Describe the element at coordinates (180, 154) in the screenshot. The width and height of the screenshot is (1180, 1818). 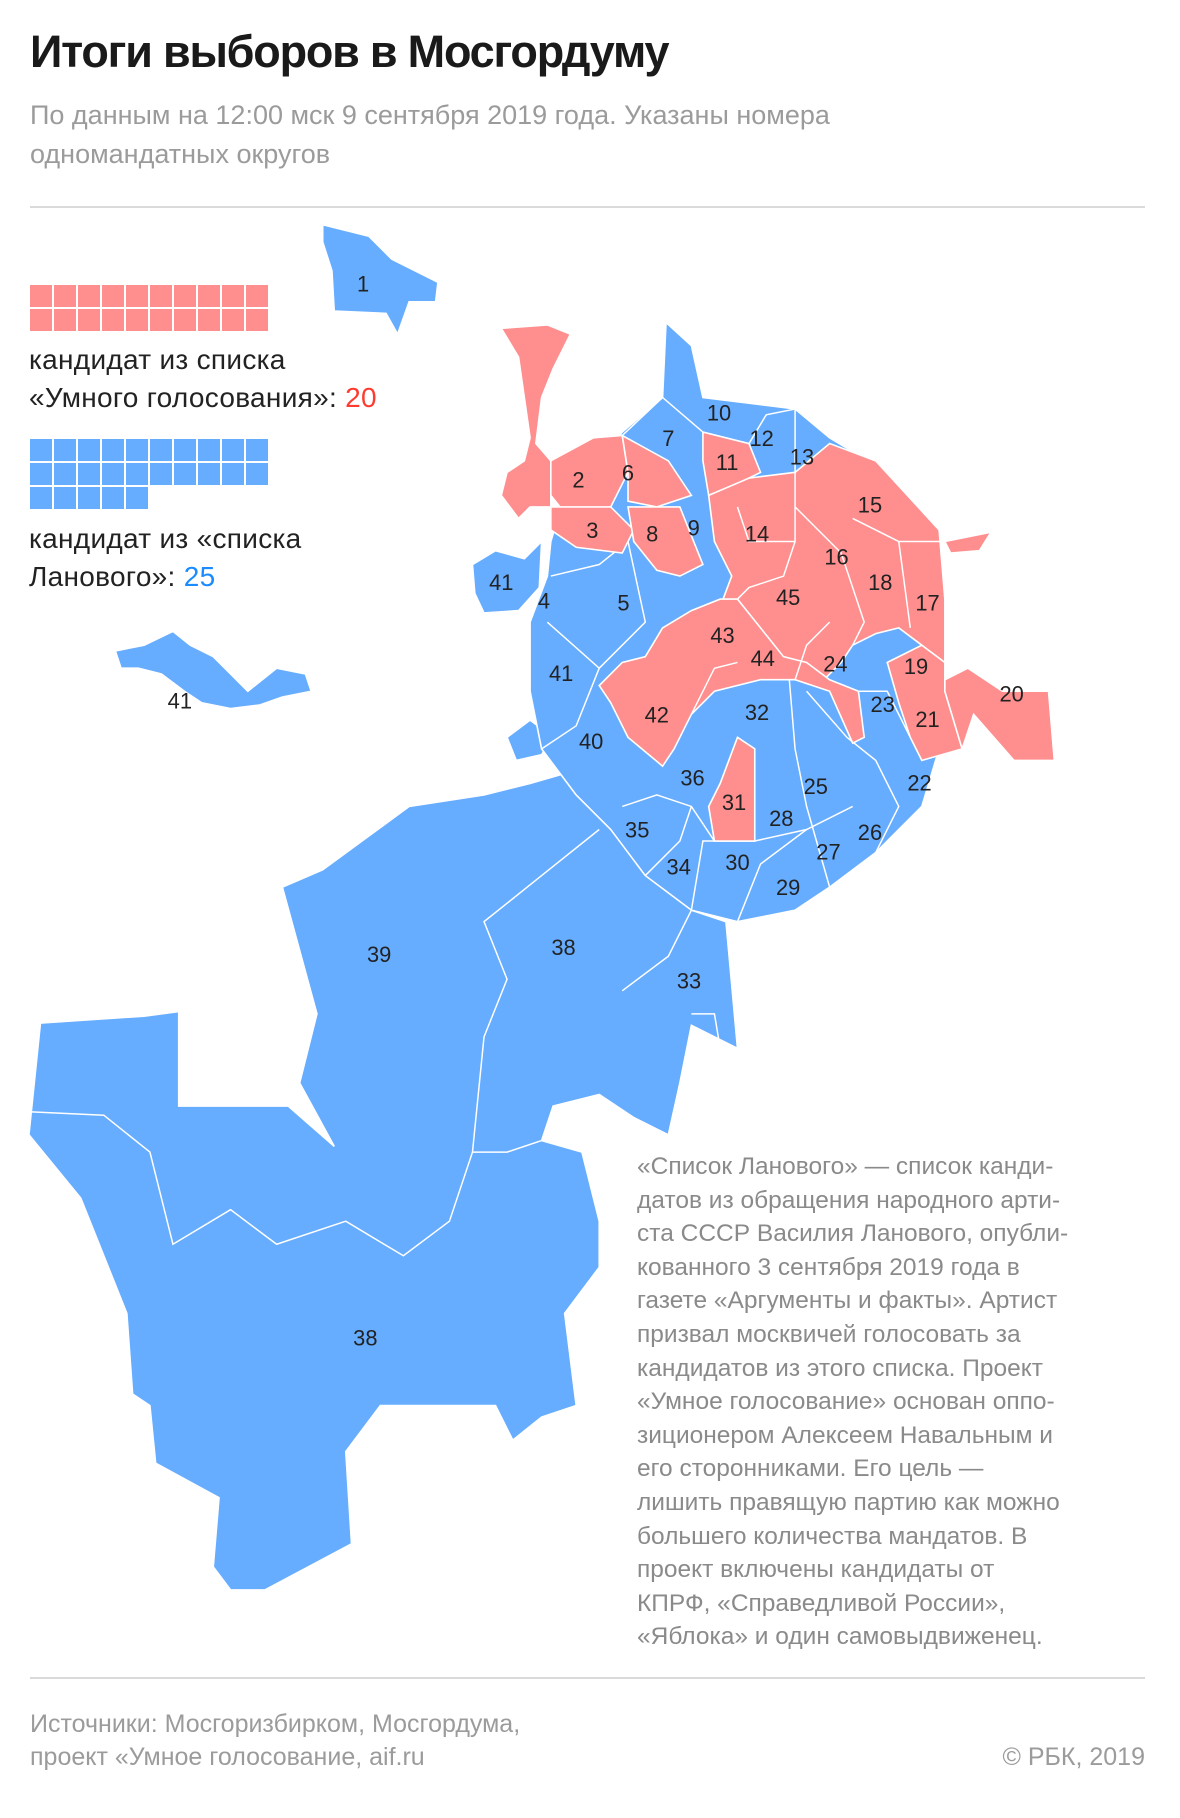
I see `subtitle-line: одномандатных округов` at that location.